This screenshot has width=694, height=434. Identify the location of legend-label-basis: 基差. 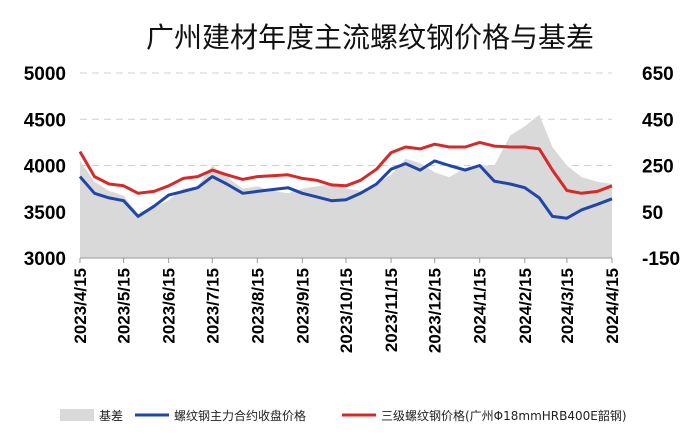
(111, 416).